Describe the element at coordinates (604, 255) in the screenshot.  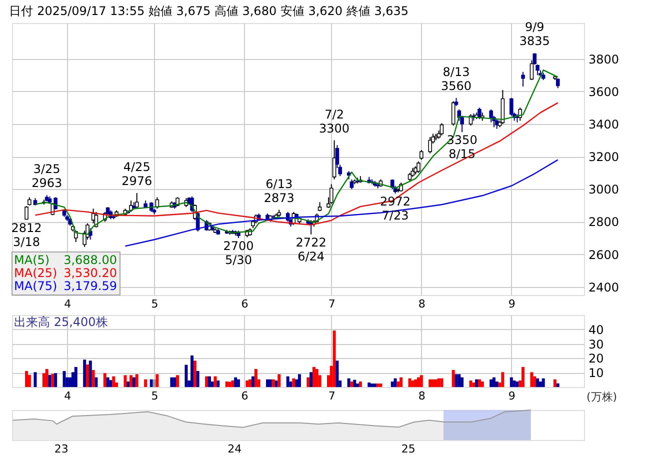
I see `y-tick-label: 2600` at that location.